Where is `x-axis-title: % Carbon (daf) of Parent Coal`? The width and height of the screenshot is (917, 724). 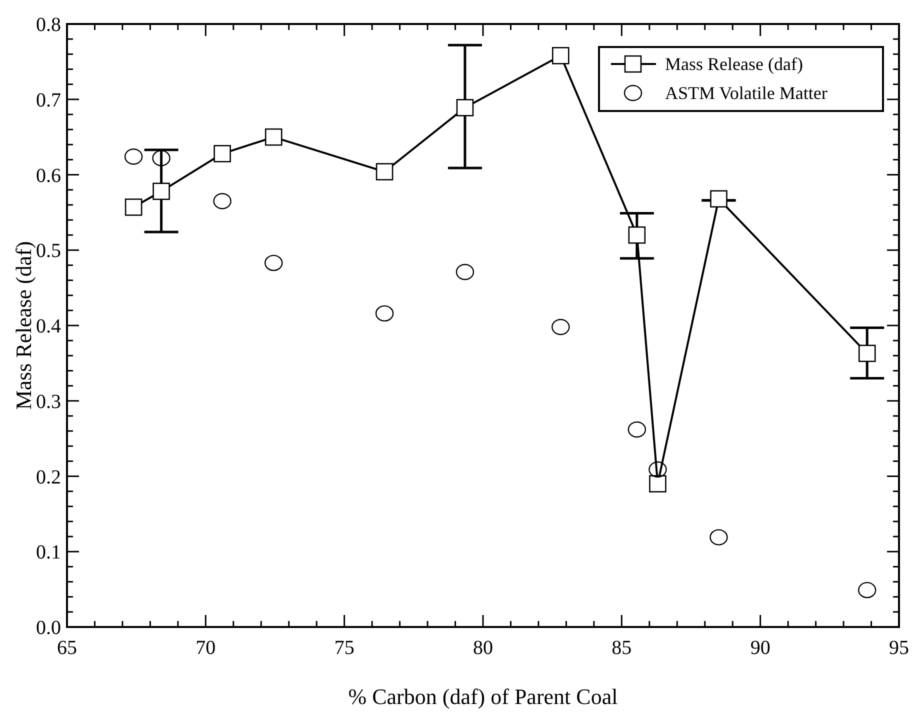 x-axis-title: % Carbon (daf) of Parent Coal is located at coordinates (483, 696).